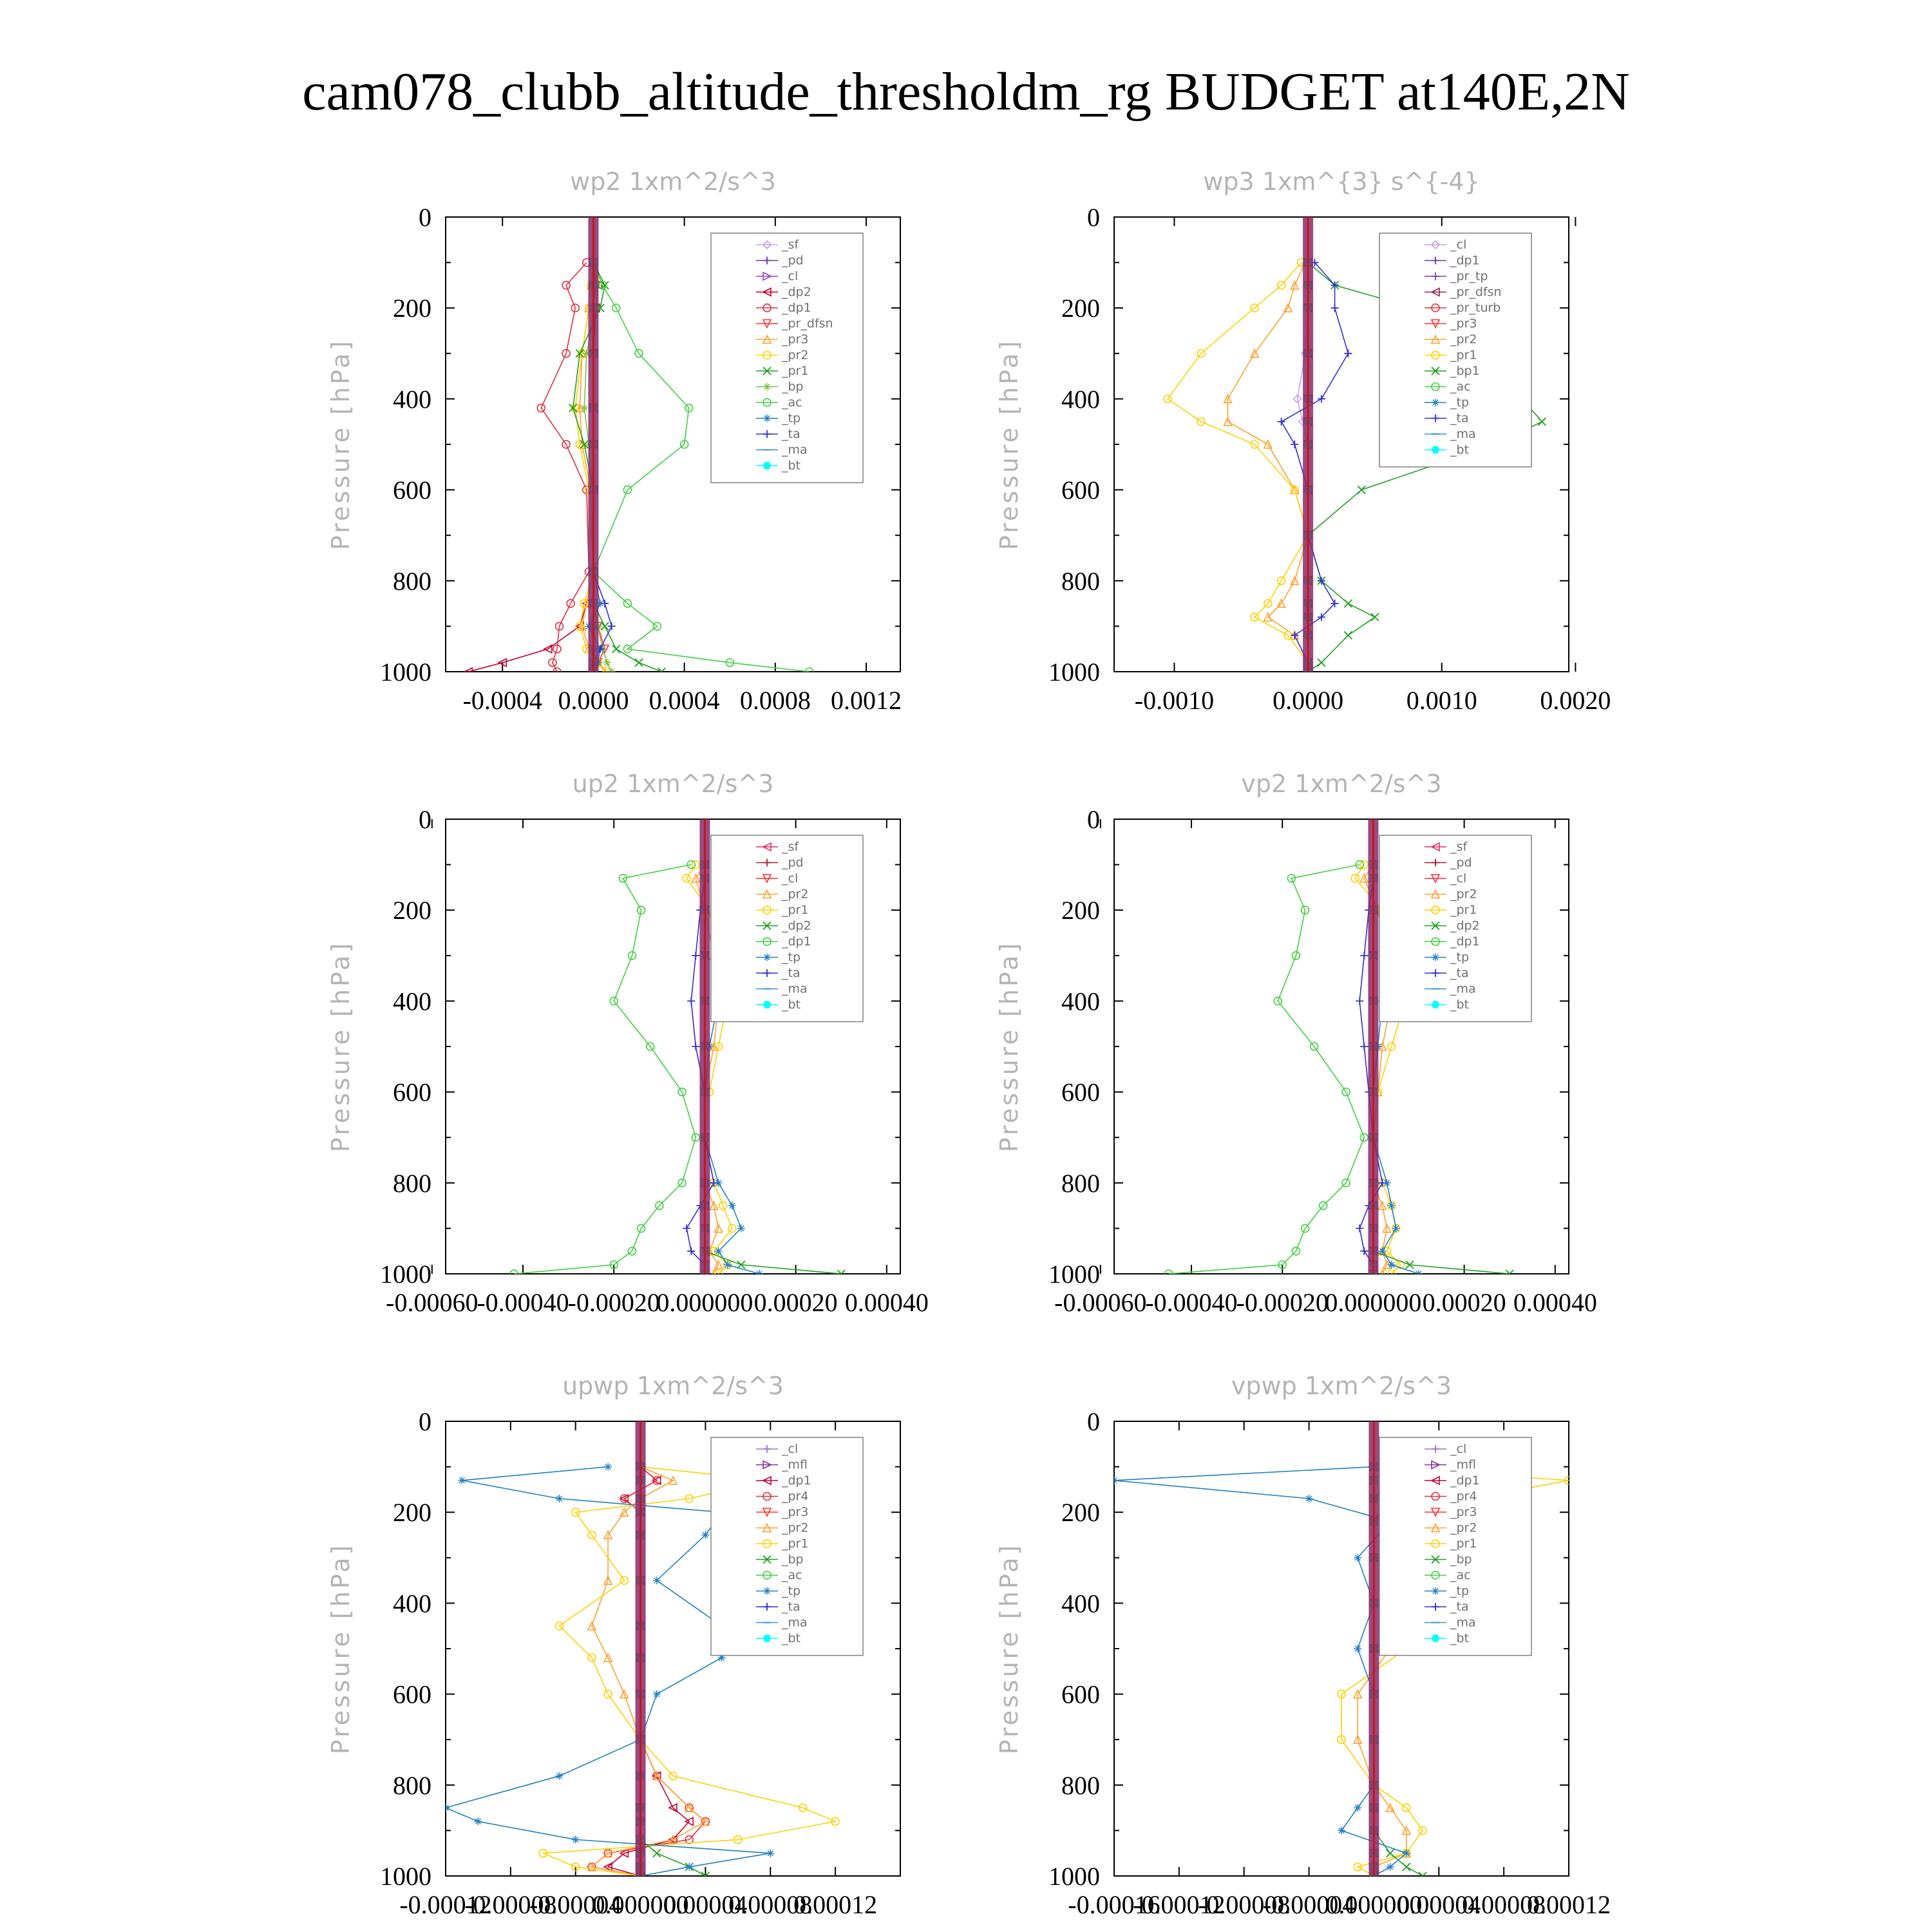  Describe the element at coordinates (1179, 1905) in the screenshot. I see `x-tick-label: -0.00012` at that location.